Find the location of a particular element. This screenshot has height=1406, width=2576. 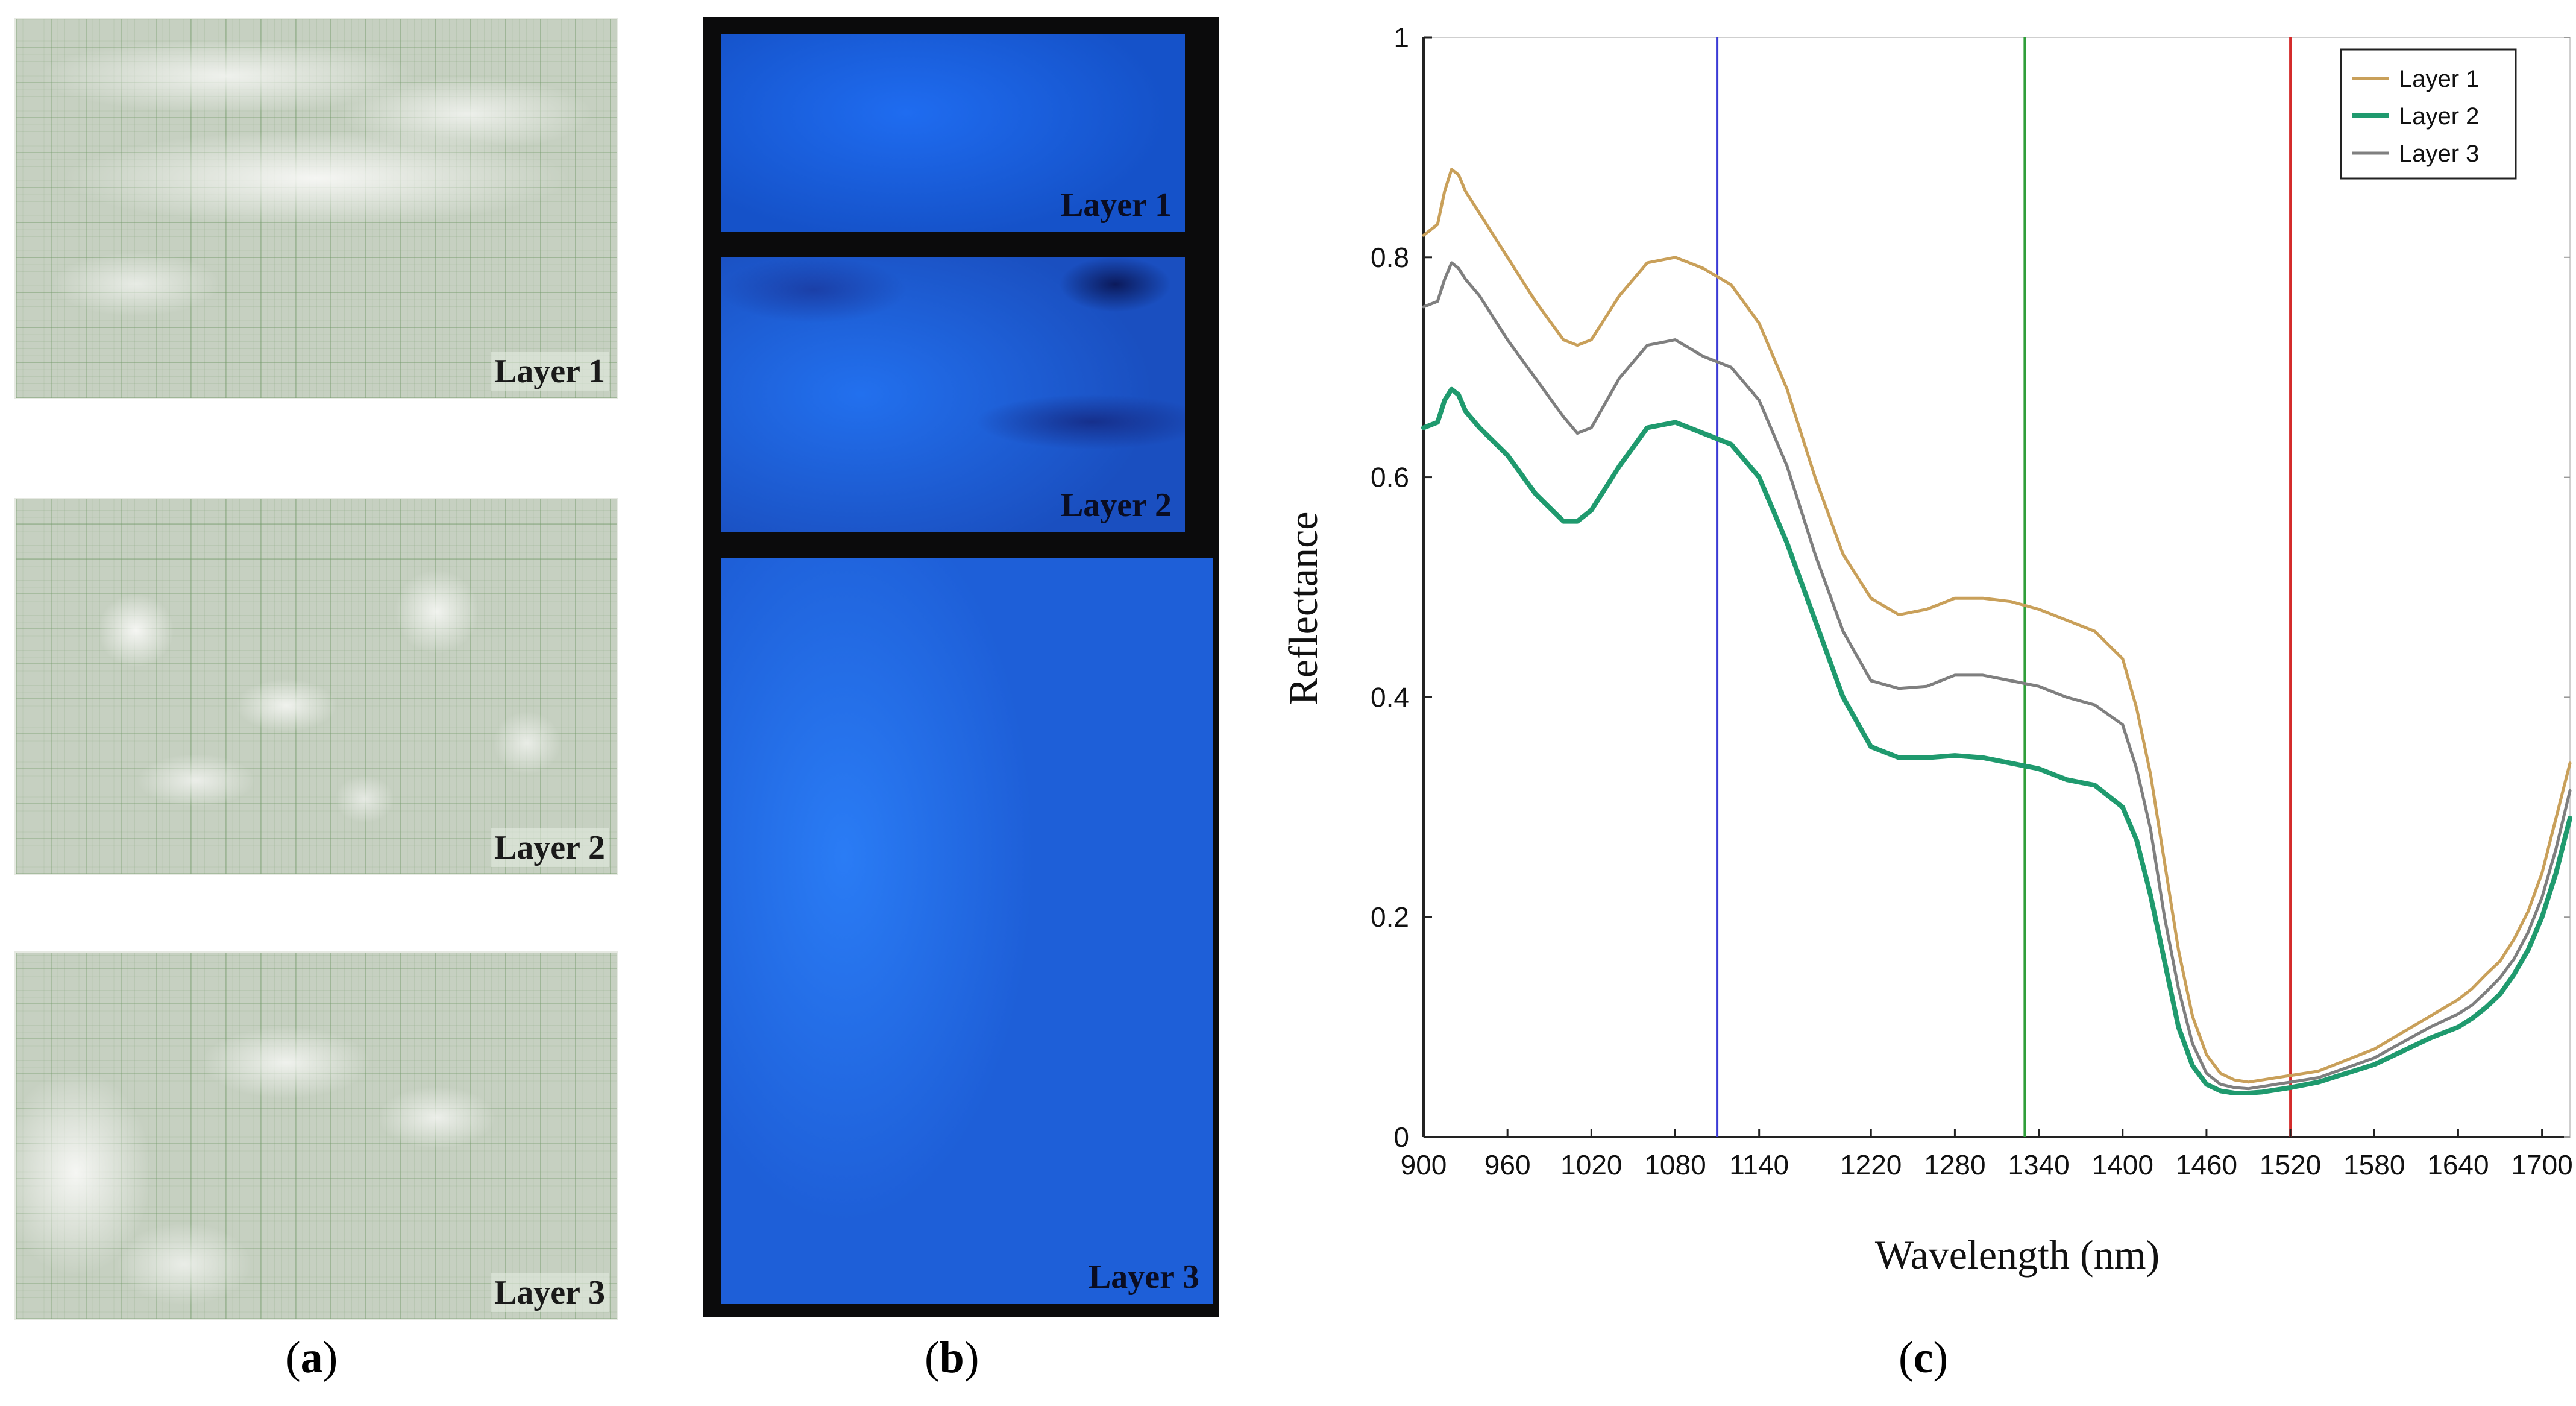

legend-label-layer-3: Layer 3 is located at coordinates (2439, 153).